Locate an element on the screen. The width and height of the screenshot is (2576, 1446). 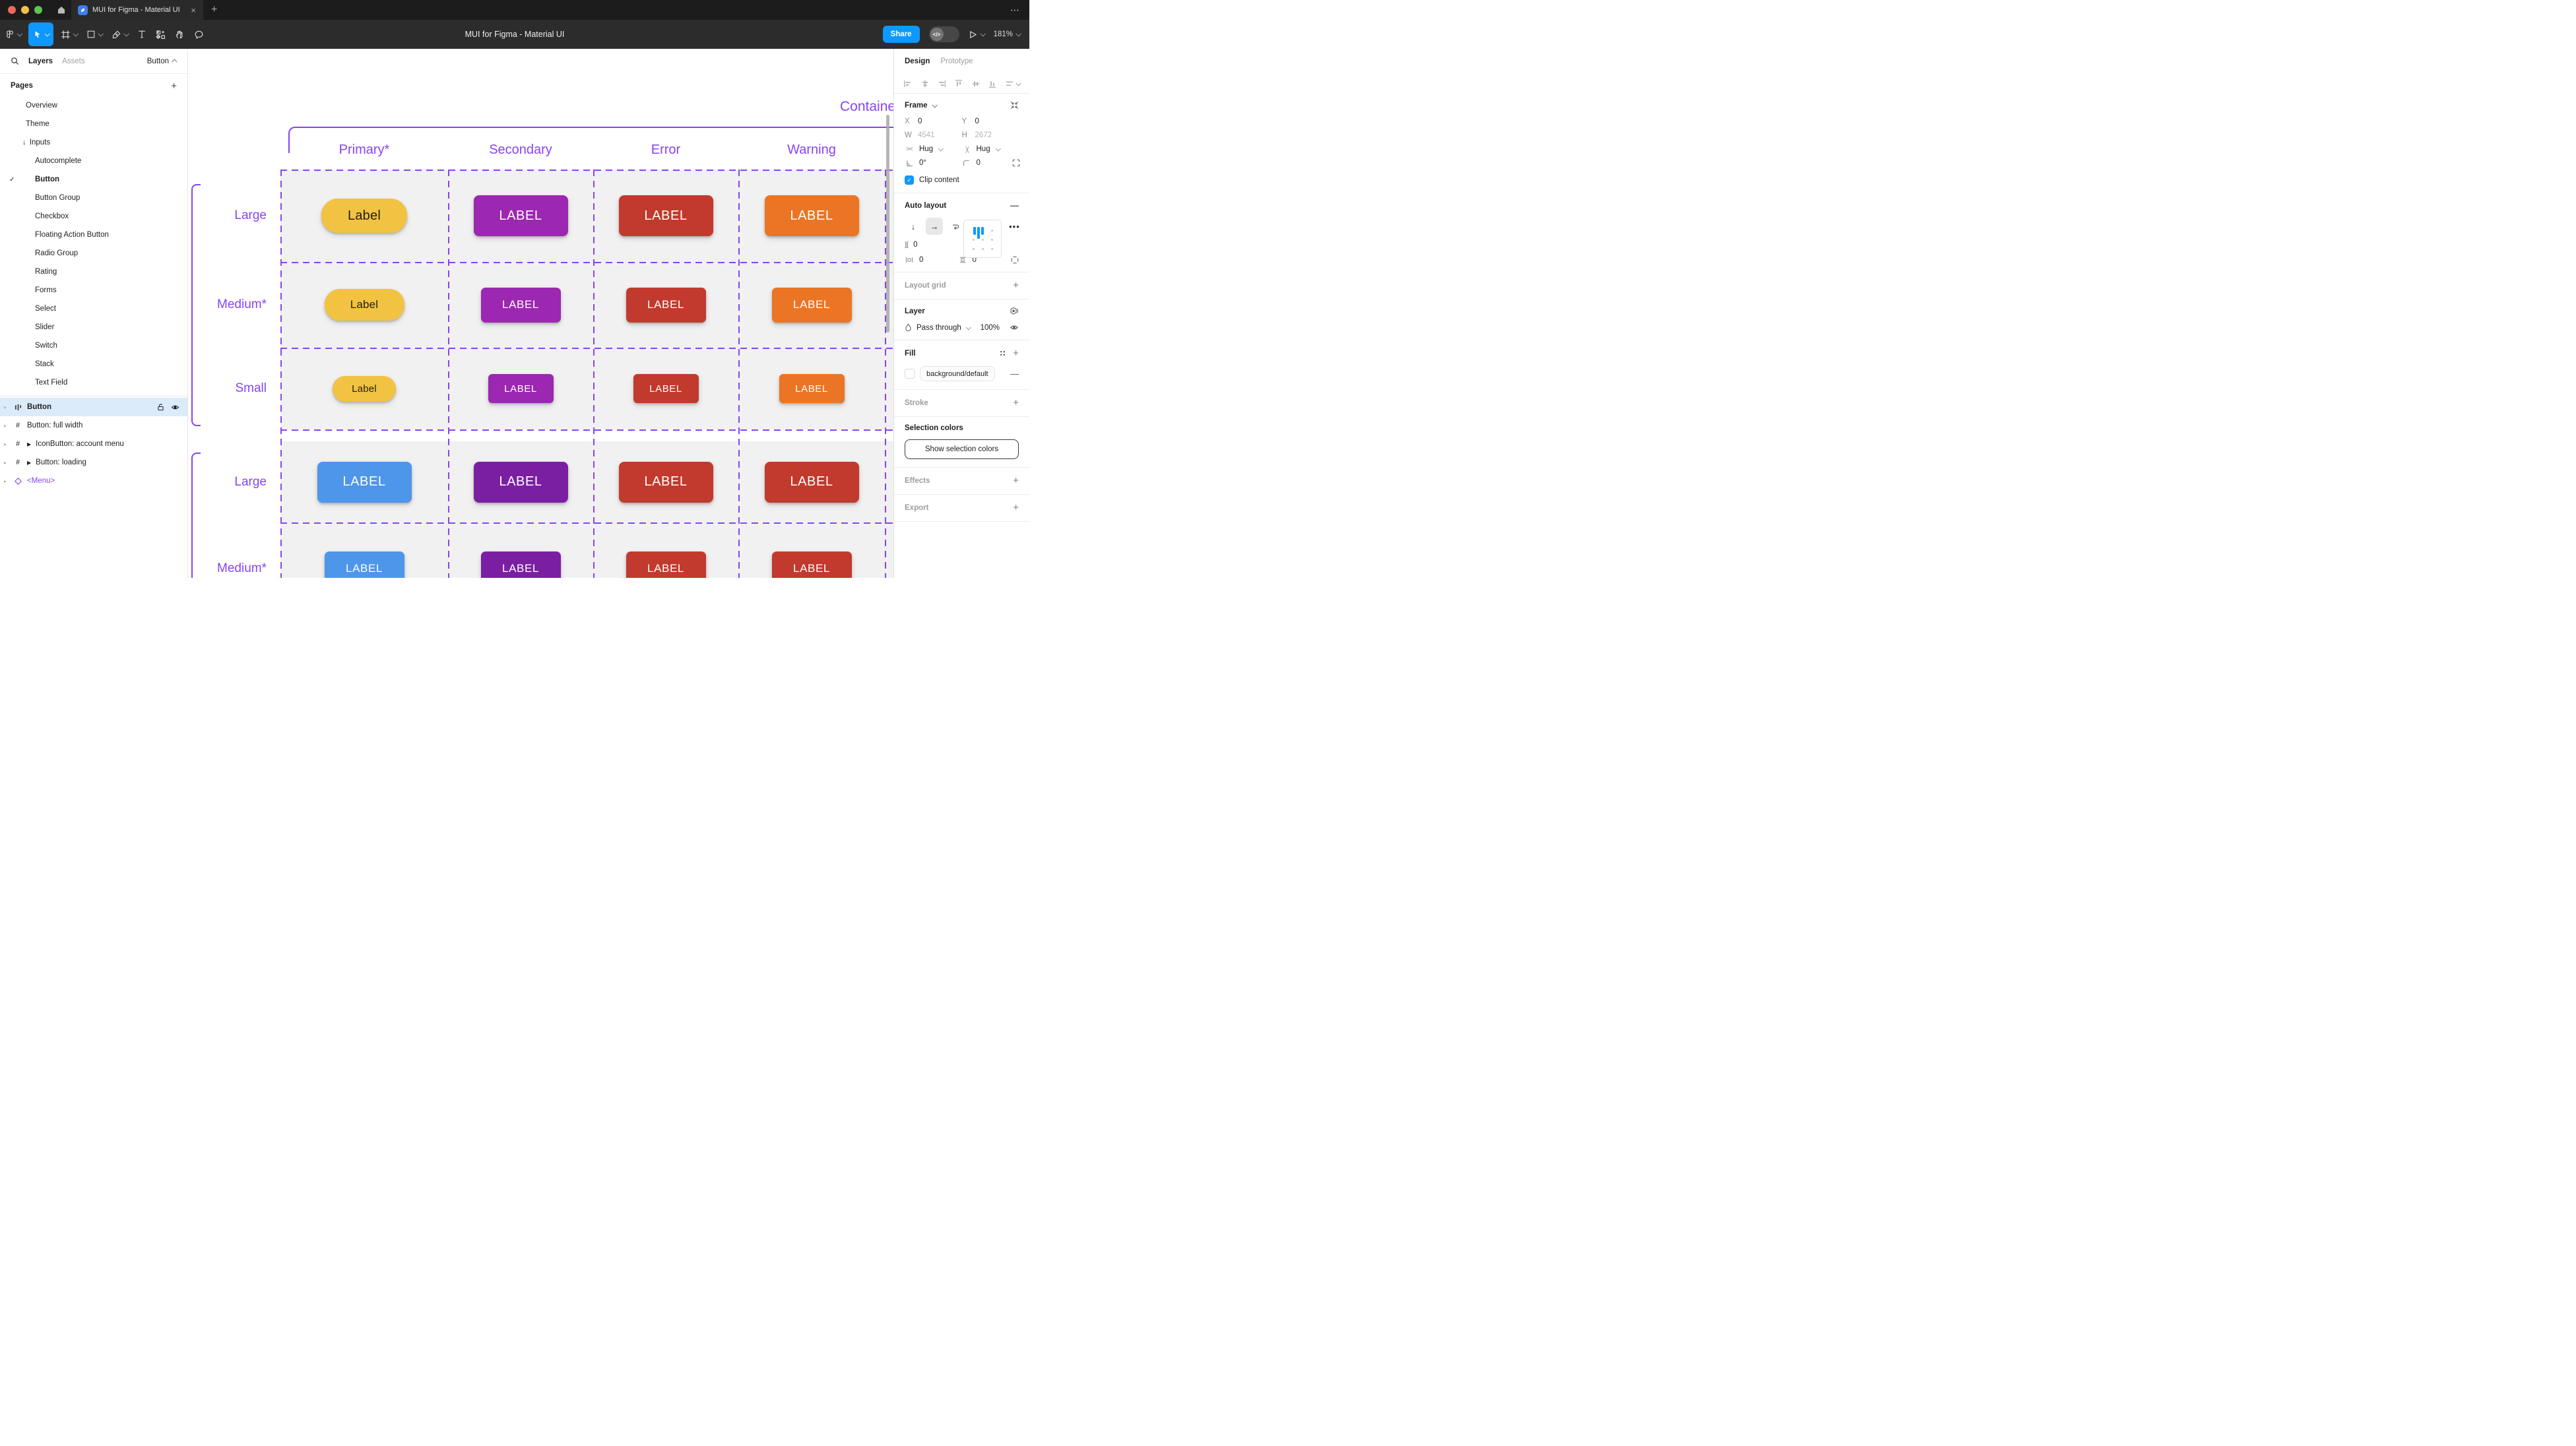
width-field: W 4541 is located at coordinates (934, 135).